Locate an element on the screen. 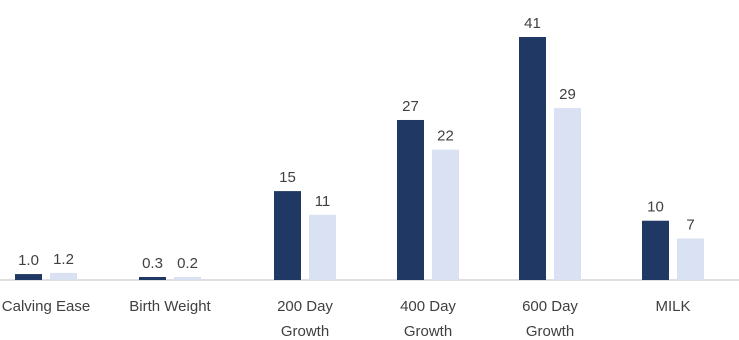 This screenshot has height=340, width=739. data-label-series-2-cat-5: 29 is located at coordinates (567, 94).